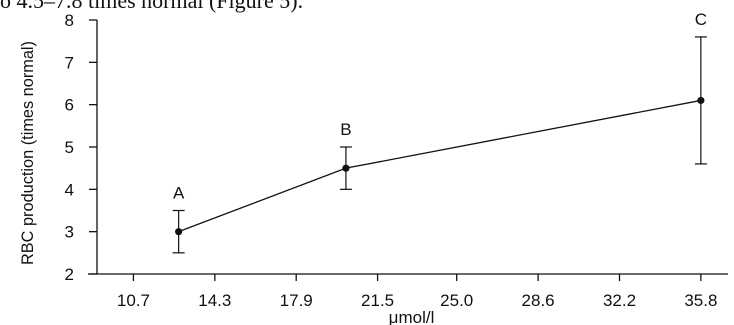  I want to click on x-tick-label: 35.8, so click(700, 300).